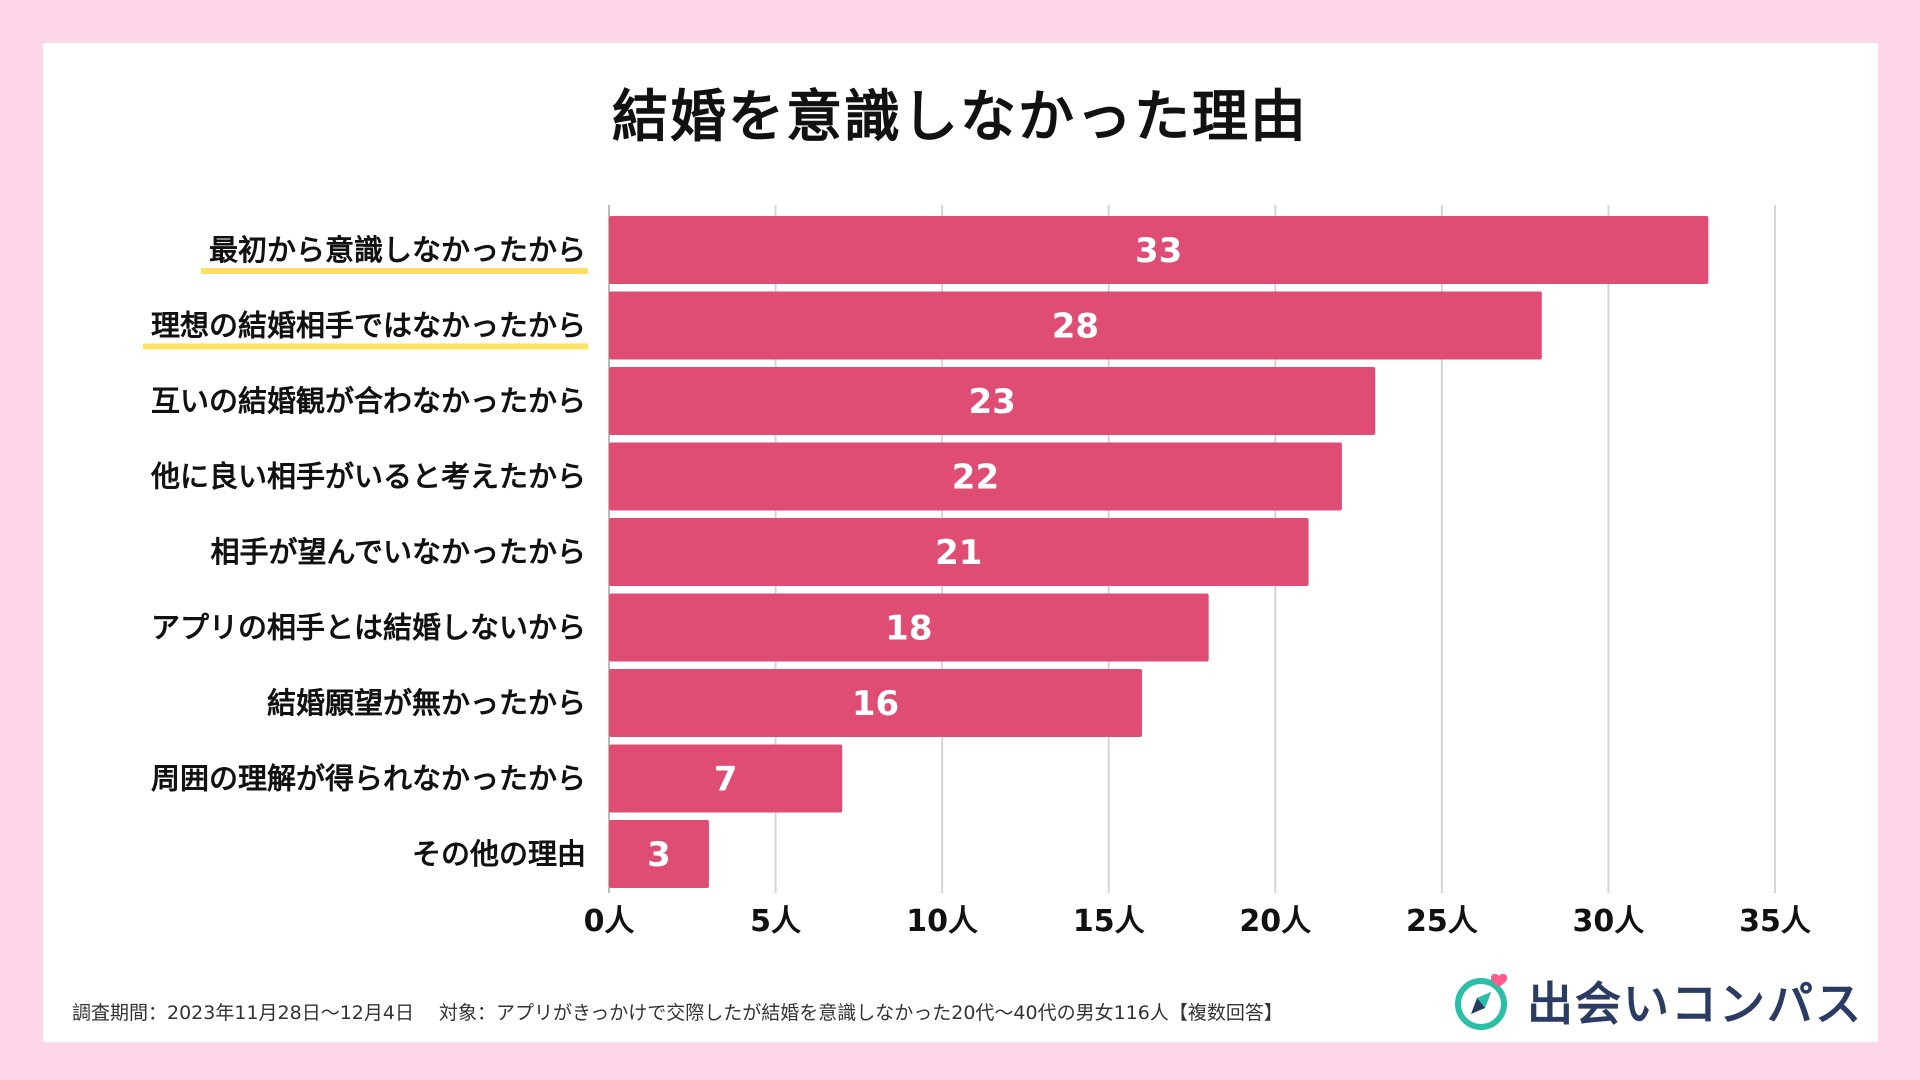 The image size is (1920, 1080). I want to click on x-tick-label: 5人, so click(775, 921).